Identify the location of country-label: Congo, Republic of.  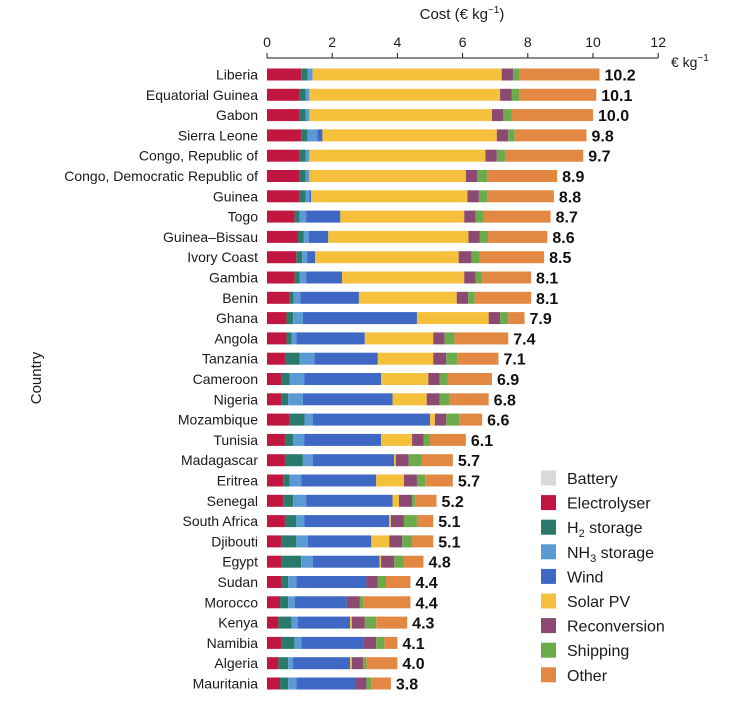
(198, 156).